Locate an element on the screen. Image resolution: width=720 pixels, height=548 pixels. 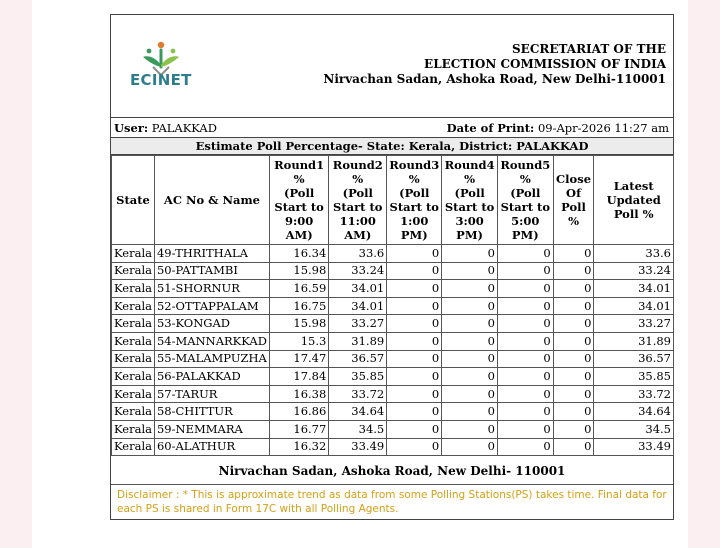
cell-r1: 16.86 is located at coordinates (299, 411).